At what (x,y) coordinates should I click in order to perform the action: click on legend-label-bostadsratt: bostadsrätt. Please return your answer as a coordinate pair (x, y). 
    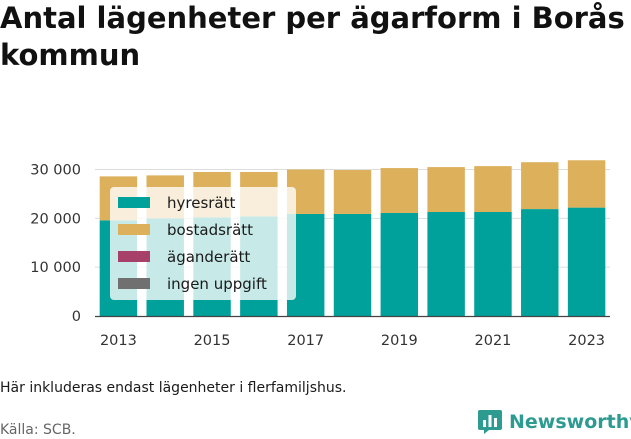
    Looking at the image, I should click on (210, 230).